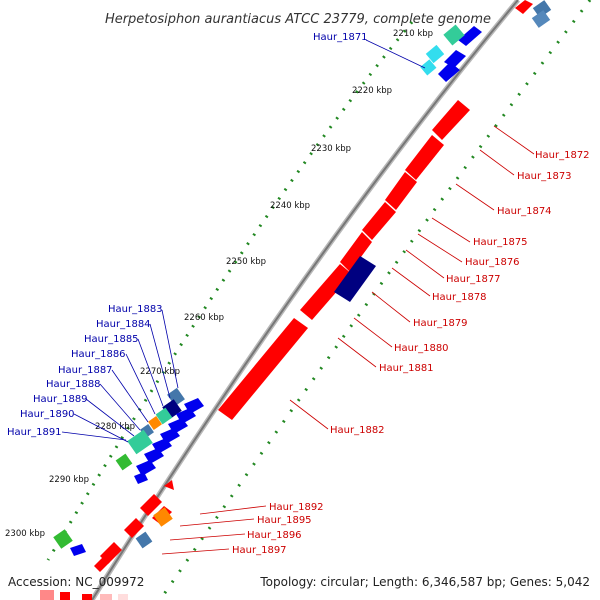 This screenshot has height=600, width=600. What do you see at coordinates (500, 242) in the screenshot?
I see `gene-label: Haur_1875` at bounding box center [500, 242].